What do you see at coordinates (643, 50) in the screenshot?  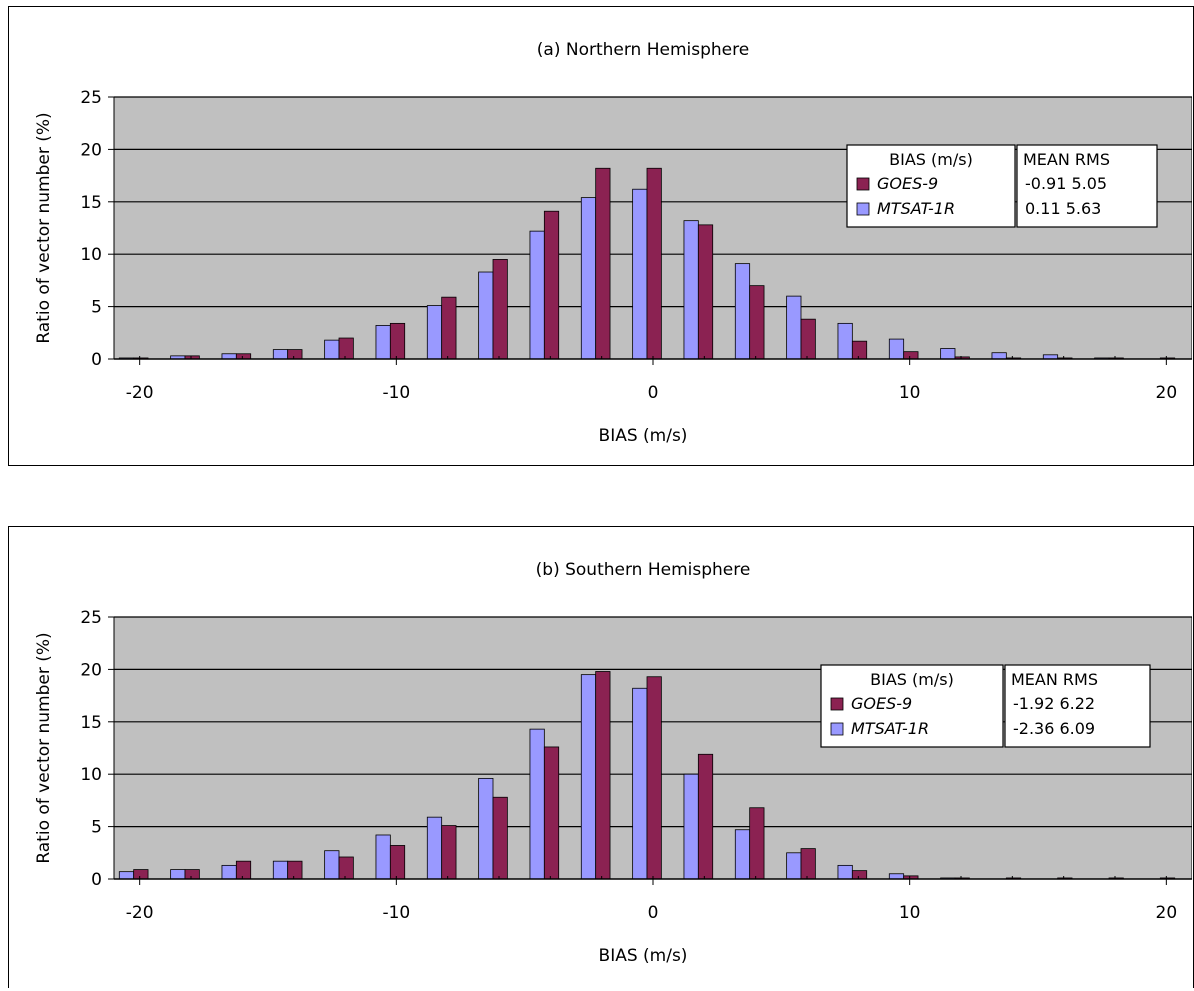 I see `chart-title: (a) Northern Hemisphere` at bounding box center [643, 50].